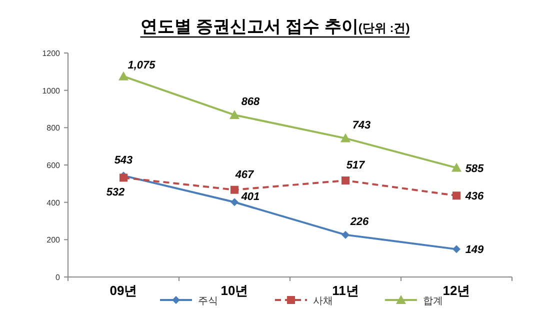 The width and height of the screenshot is (550, 326). What do you see at coordinates (123, 160) in the screenshot?
I see `data-label: 543` at bounding box center [123, 160].